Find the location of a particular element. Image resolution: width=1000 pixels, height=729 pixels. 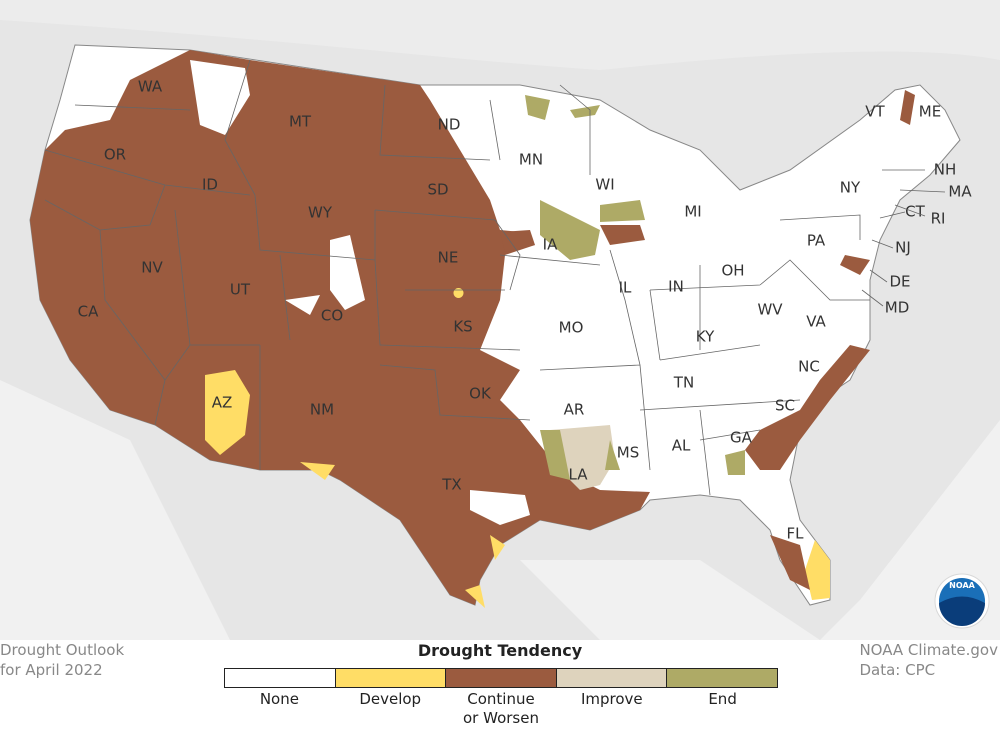

state-label: NC is located at coordinates (809, 367).